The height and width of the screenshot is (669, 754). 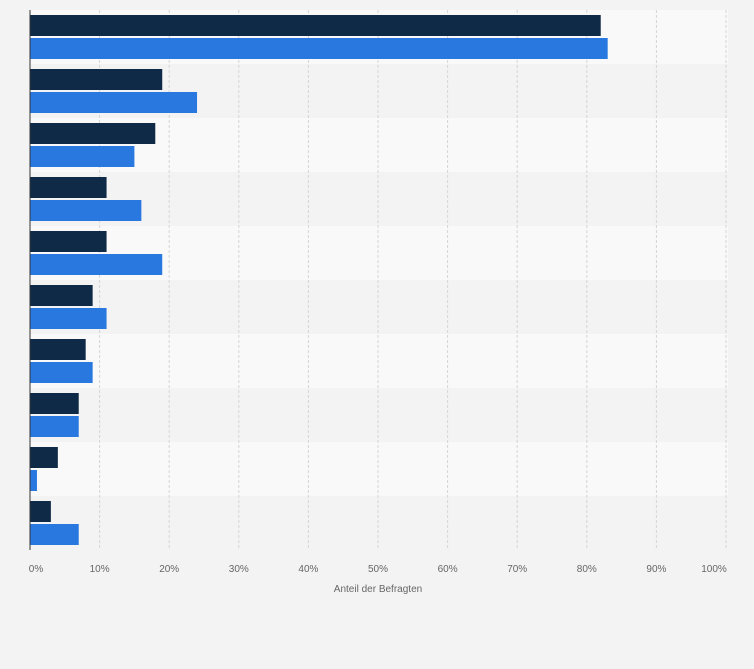 What do you see at coordinates (587, 569) in the screenshot?
I see `x-tick-label: 80%` at bounding box center [587, 569].